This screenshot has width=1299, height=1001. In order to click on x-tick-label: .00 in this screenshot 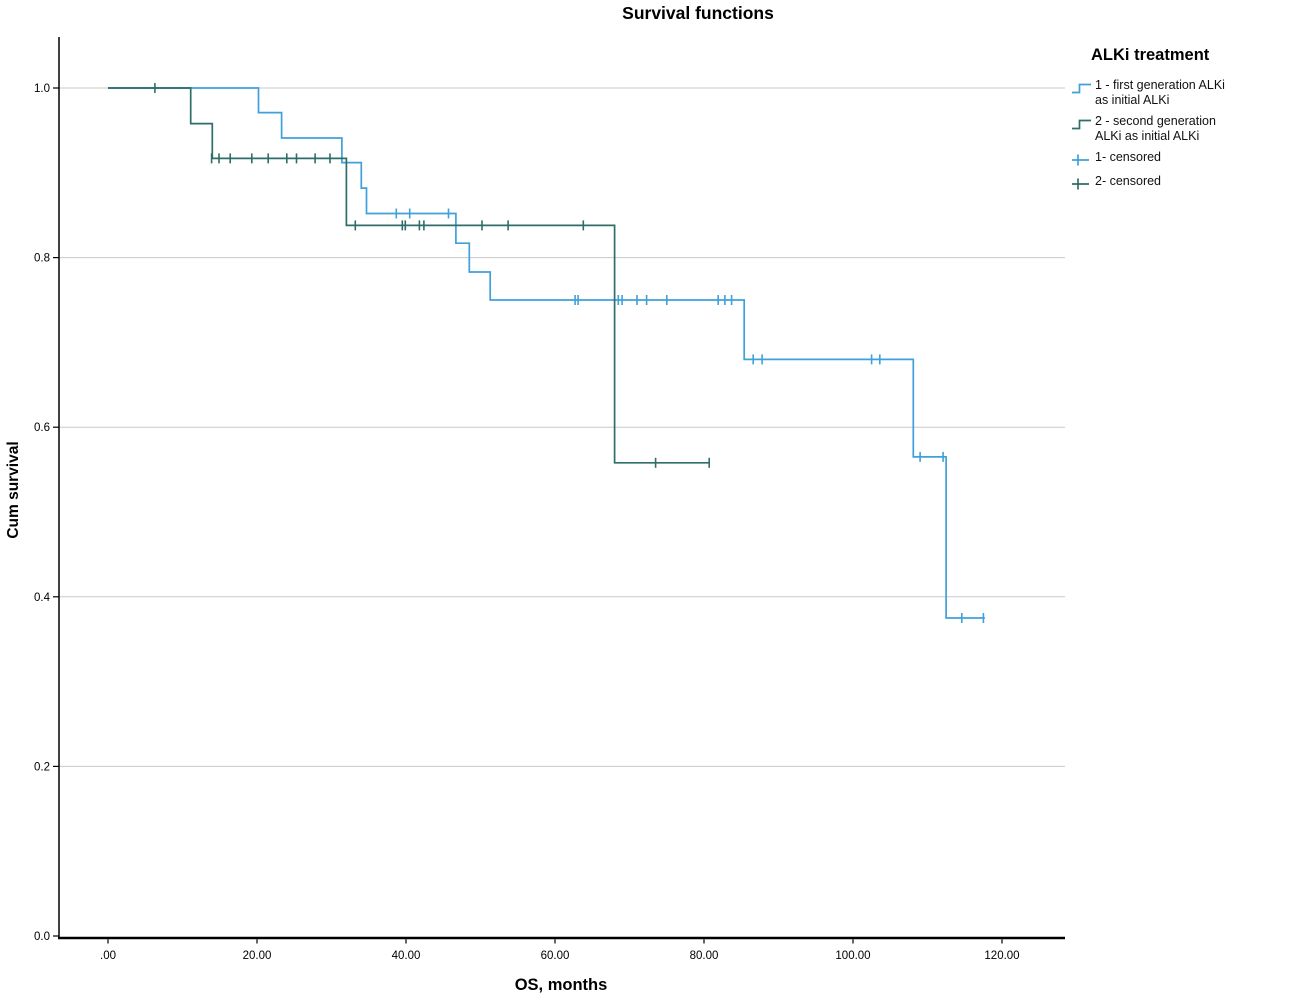, I will do `click(108, 956)`.